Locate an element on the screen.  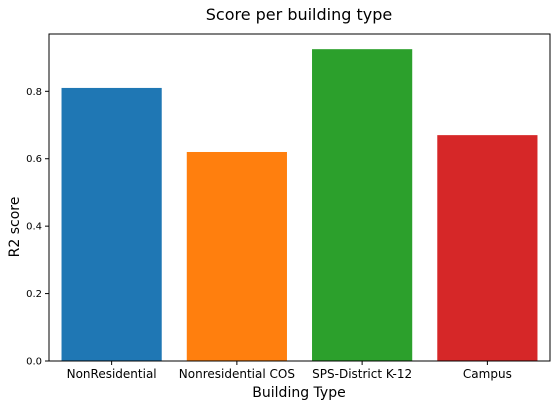
y-tick-label-1: 0.2 is located at coordinates (34, 294).